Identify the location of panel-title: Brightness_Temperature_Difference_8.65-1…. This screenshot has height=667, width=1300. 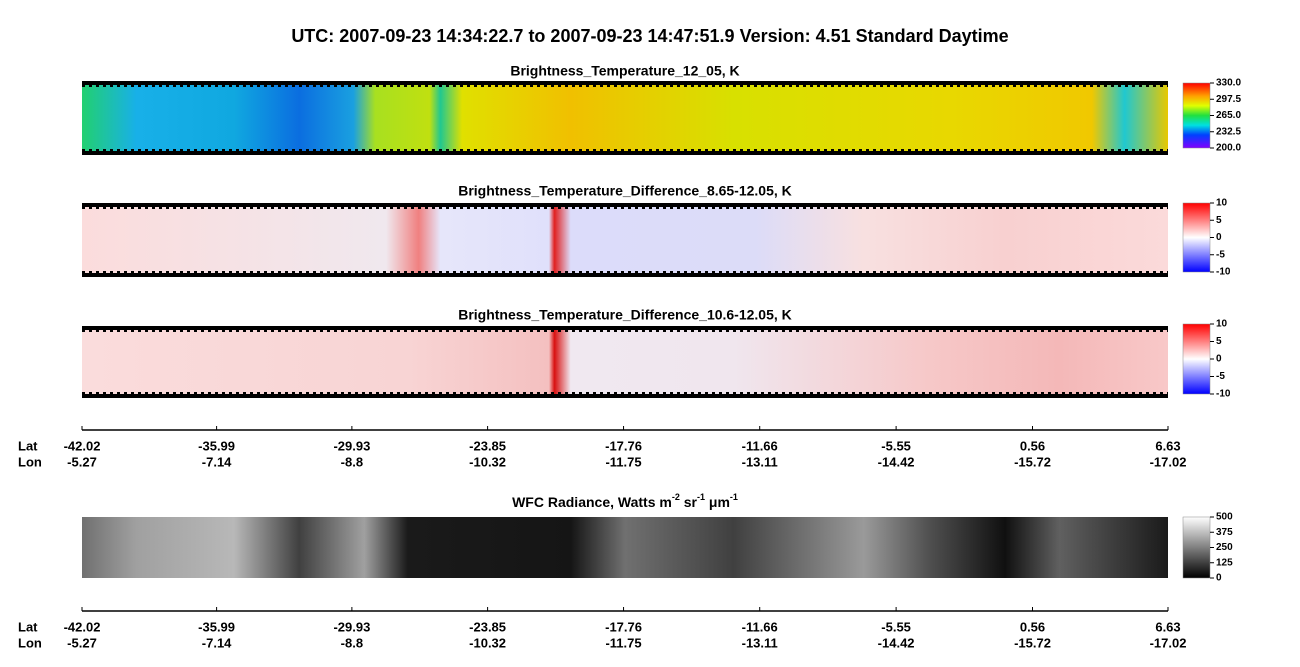
(625, 191).